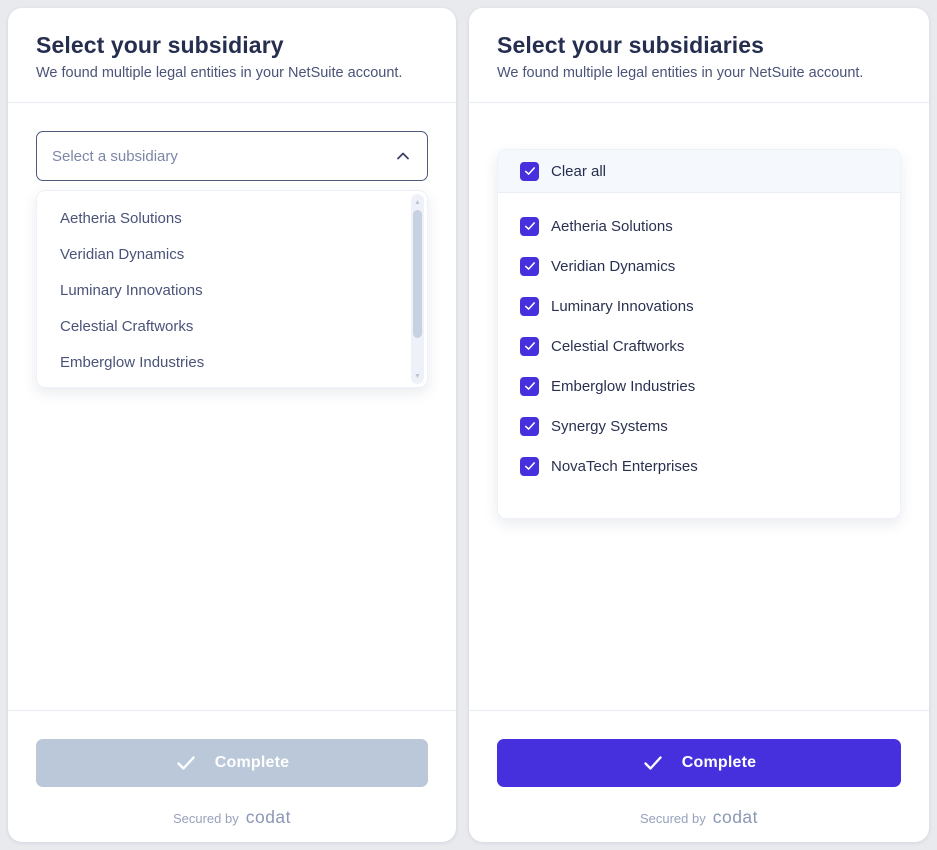  Describe the element at coordinates (699, 171) in the screenshot. I see `clear-all-row: Clear all` at that location.